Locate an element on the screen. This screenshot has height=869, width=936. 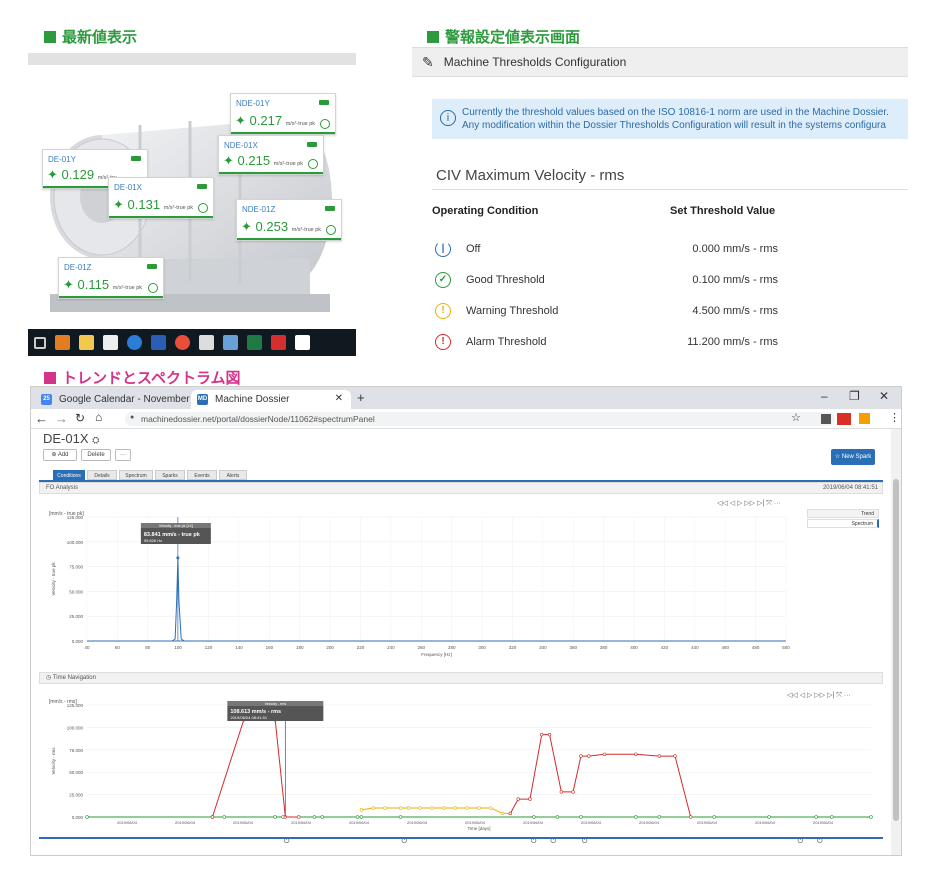
excel-icon is located at coordinates (254, 342).